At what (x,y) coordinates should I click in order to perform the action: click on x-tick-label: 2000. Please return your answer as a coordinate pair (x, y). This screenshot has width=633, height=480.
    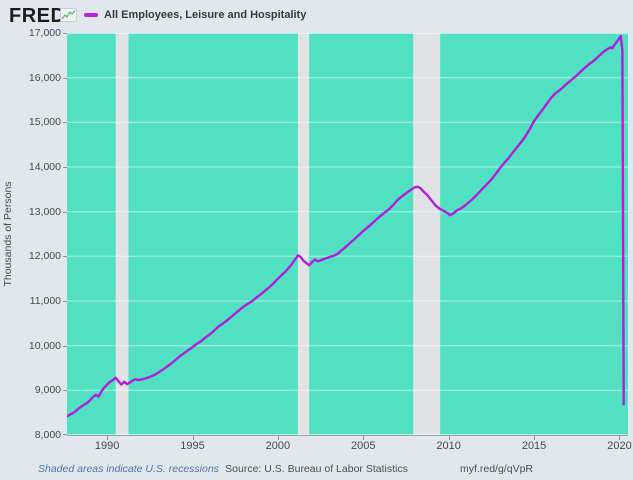
    Looking at the image, I should click on (278, 446).